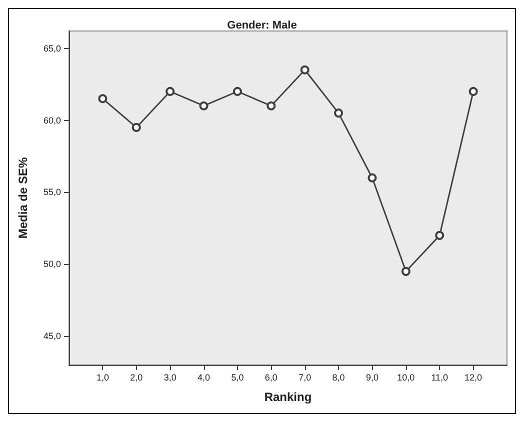  What do you see at coordinates (204, 377) in the screenshot?
I see `x-tick-label: 4,0` at bounding box center [204, 377].